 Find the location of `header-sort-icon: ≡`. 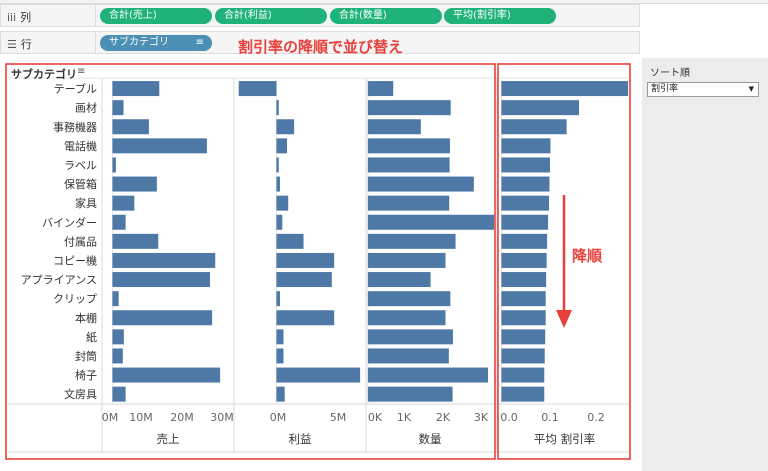

header-sort-icon: ≡ is located at coordinates (81, 71).